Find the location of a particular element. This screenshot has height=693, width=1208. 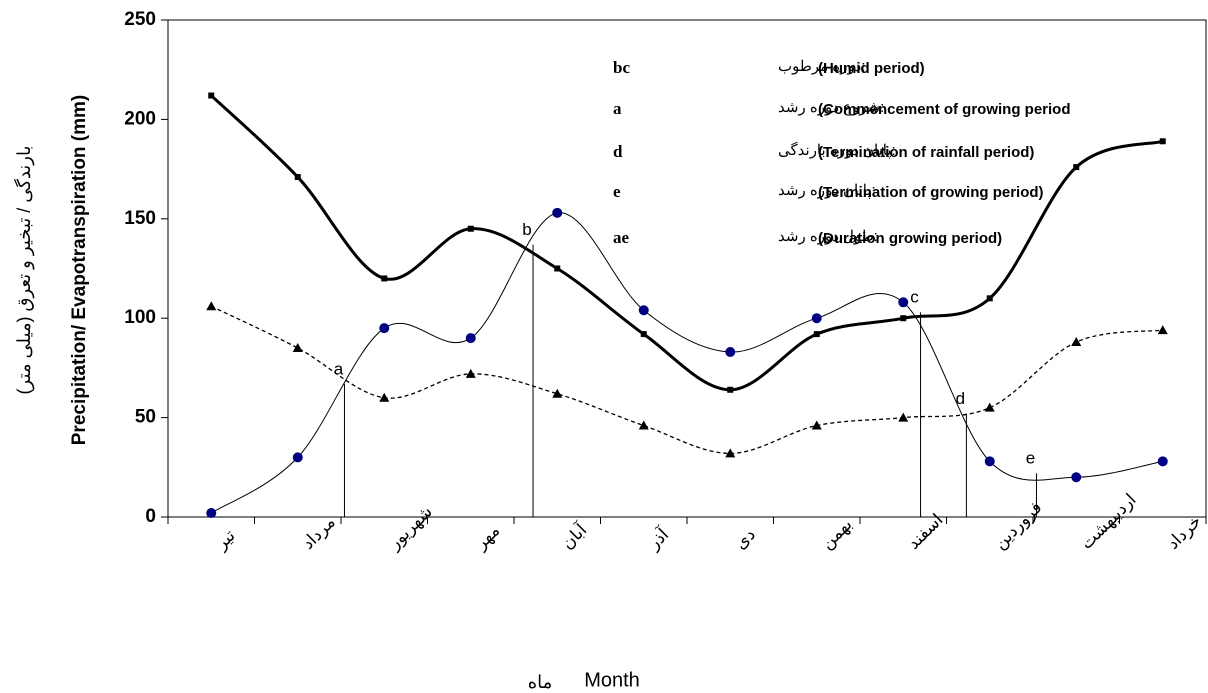

x-axis-label-persian: ماه is located at coordinates (540, 682).